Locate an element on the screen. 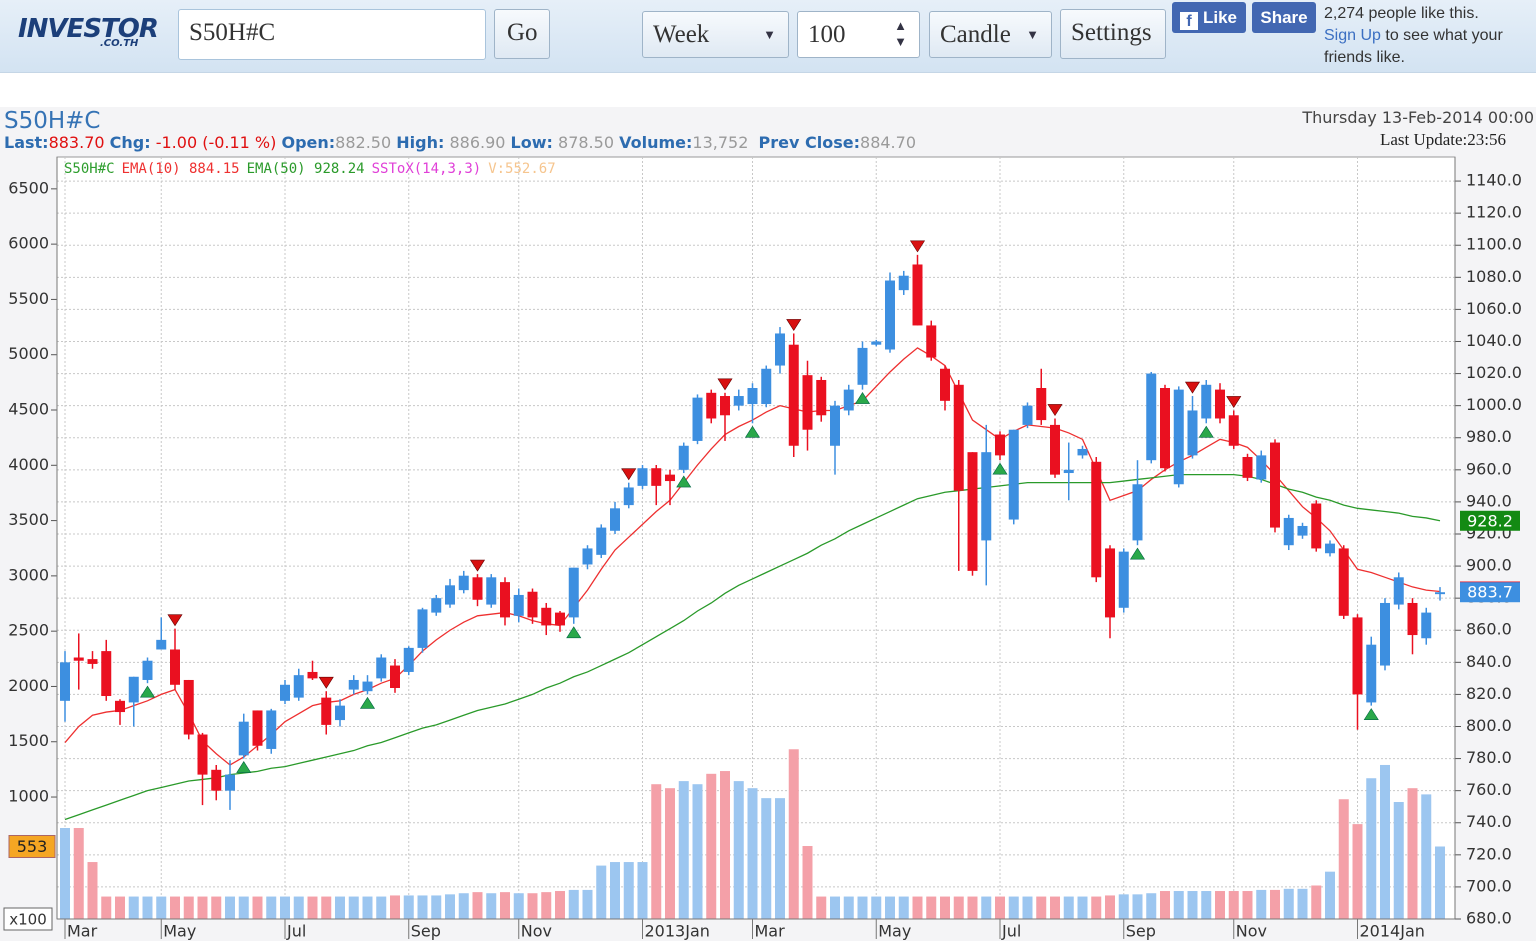 This screenshot has width=1536, height=941. y-tick-label: 680.0 is located at coordinates (1489, 918).